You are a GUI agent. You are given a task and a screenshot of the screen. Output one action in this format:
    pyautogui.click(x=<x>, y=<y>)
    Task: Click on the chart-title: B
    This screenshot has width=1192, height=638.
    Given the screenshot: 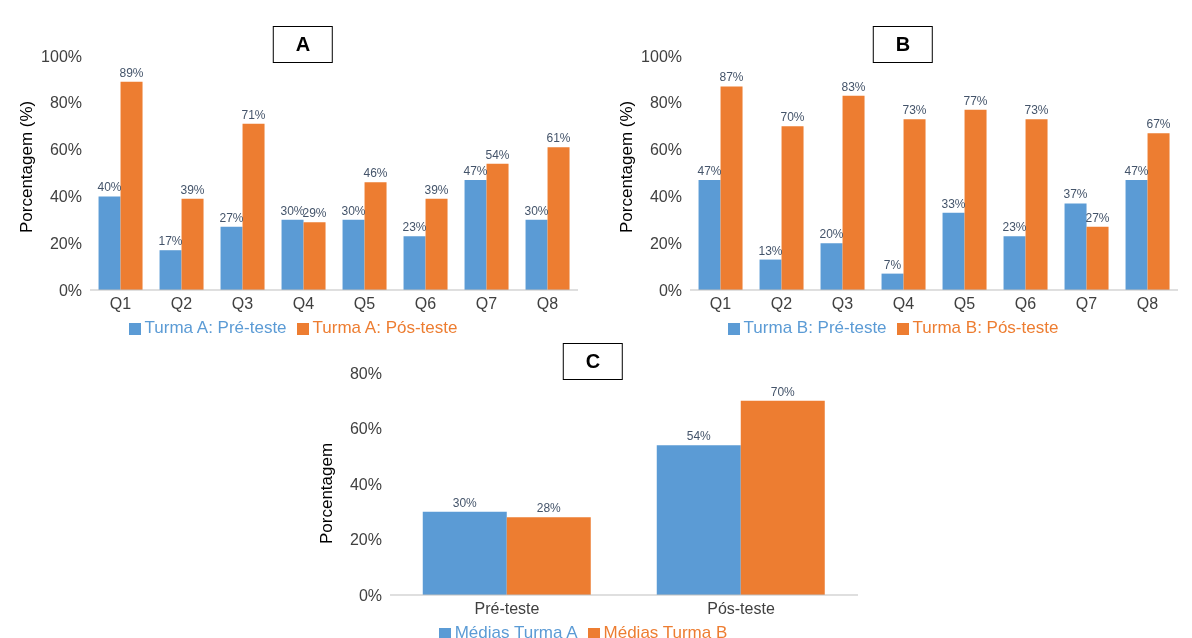 What is the action you would take?
    pyautogui.click(x=903, y=44)
    